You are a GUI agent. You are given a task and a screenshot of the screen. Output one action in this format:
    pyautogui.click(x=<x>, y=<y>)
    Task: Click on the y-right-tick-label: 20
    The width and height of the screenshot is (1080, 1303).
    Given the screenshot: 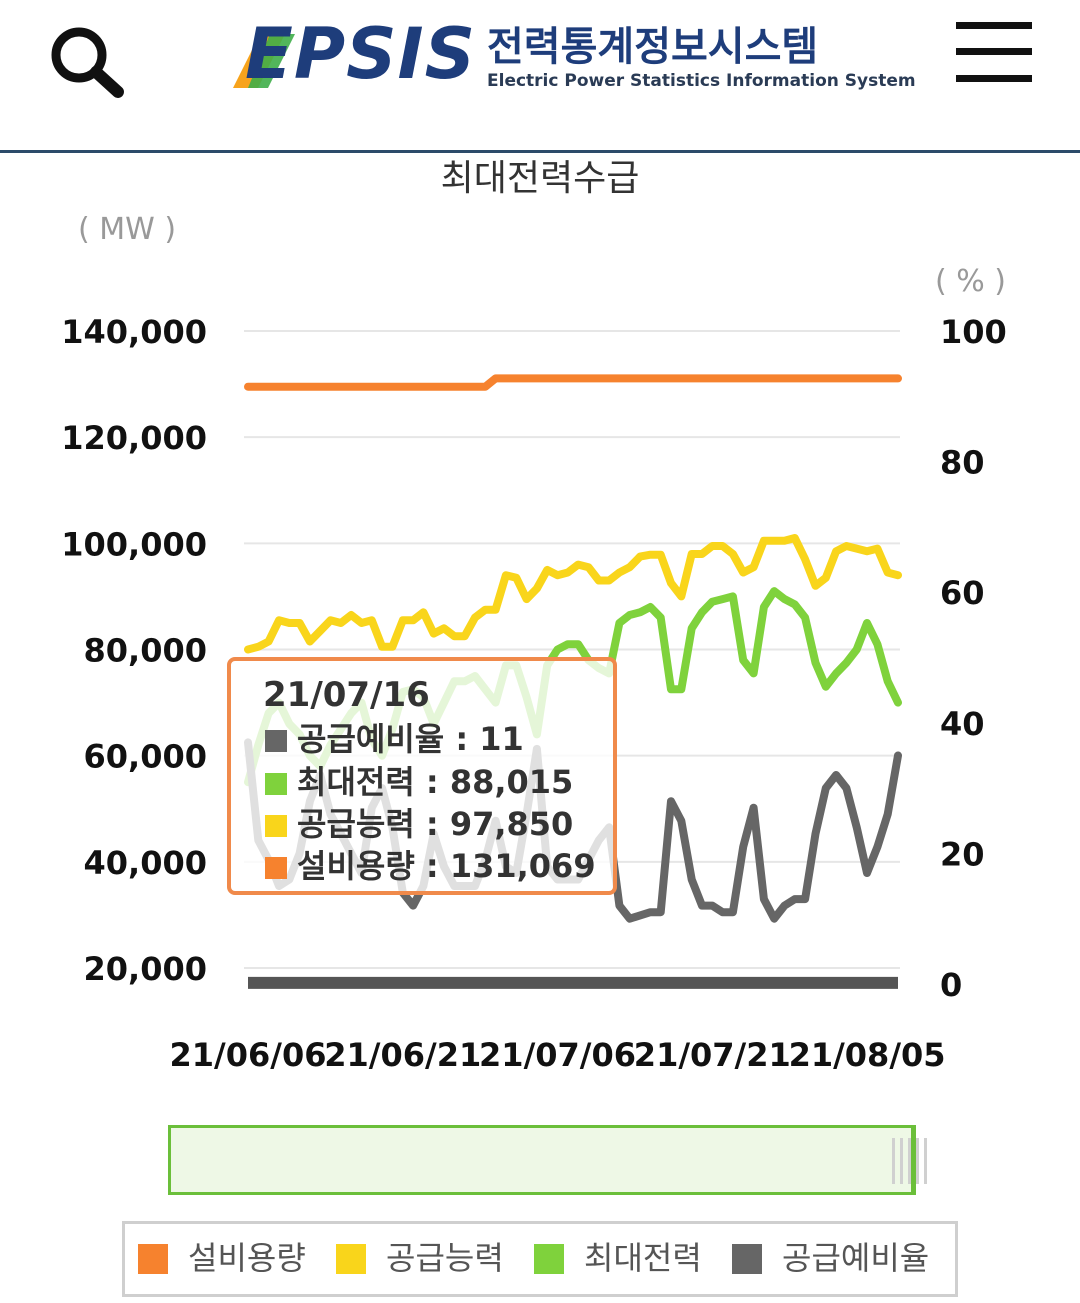 What is the action you would take?
    pyautogui.click(x=962, y=854)
    